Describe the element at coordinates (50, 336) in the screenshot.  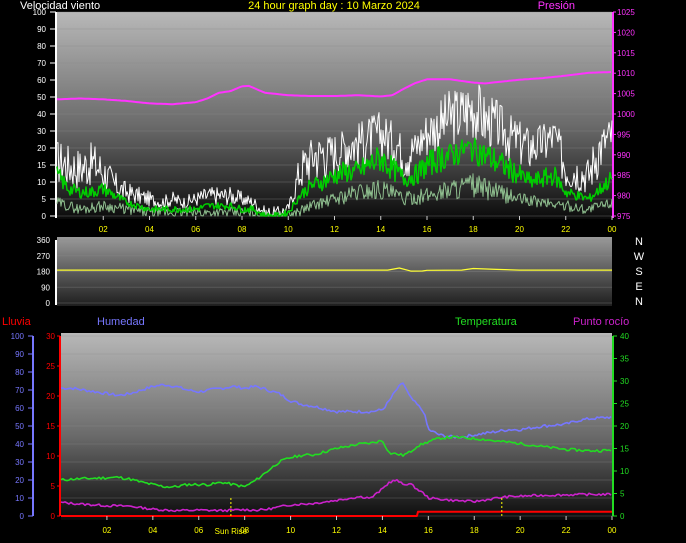
I see `rain-tick-label: 30` at that location.